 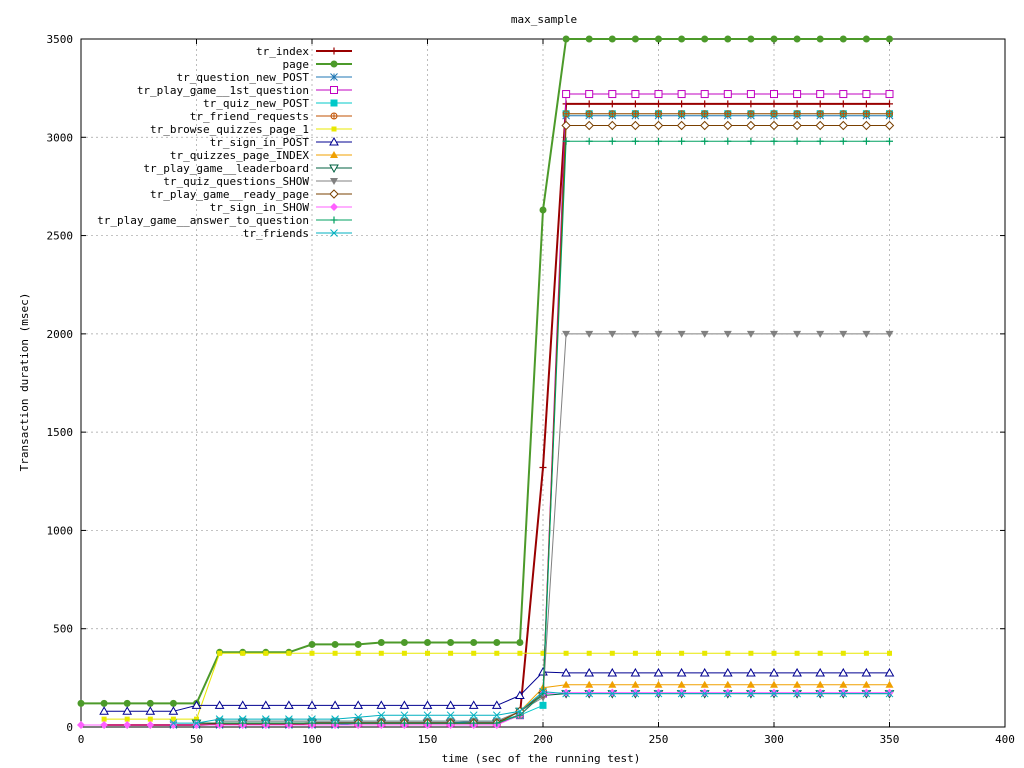 What do you see at coordinates (244, 90) in the screenshot?
I see `legend-item: tr_play_game__1st_question` at bounding box center [244, 90].